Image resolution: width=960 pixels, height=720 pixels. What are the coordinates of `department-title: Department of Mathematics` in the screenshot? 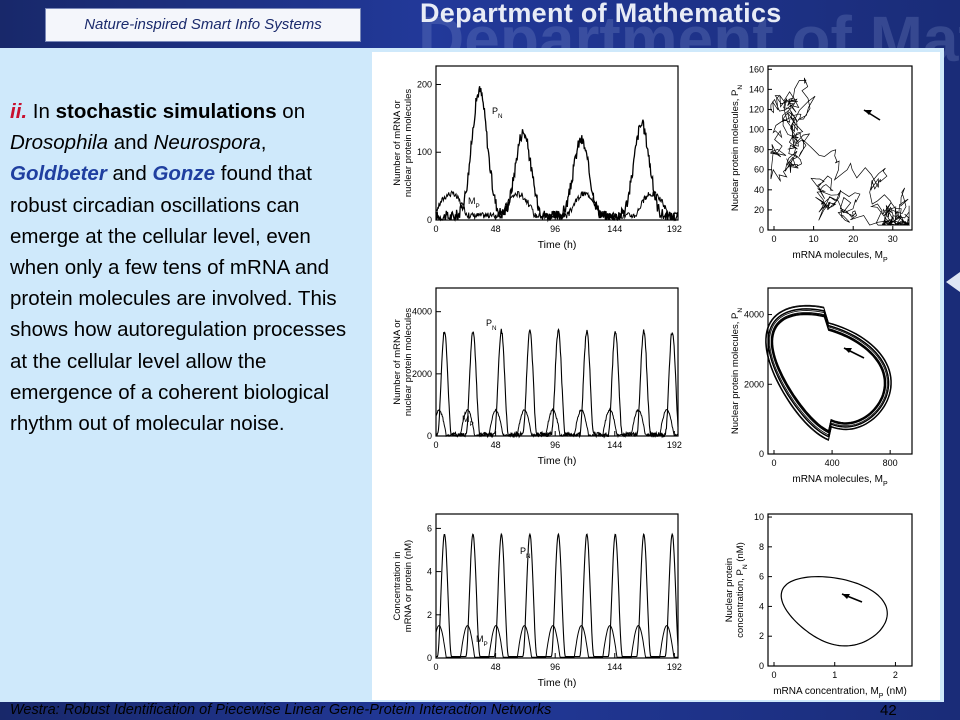 It's located at (601, 14).